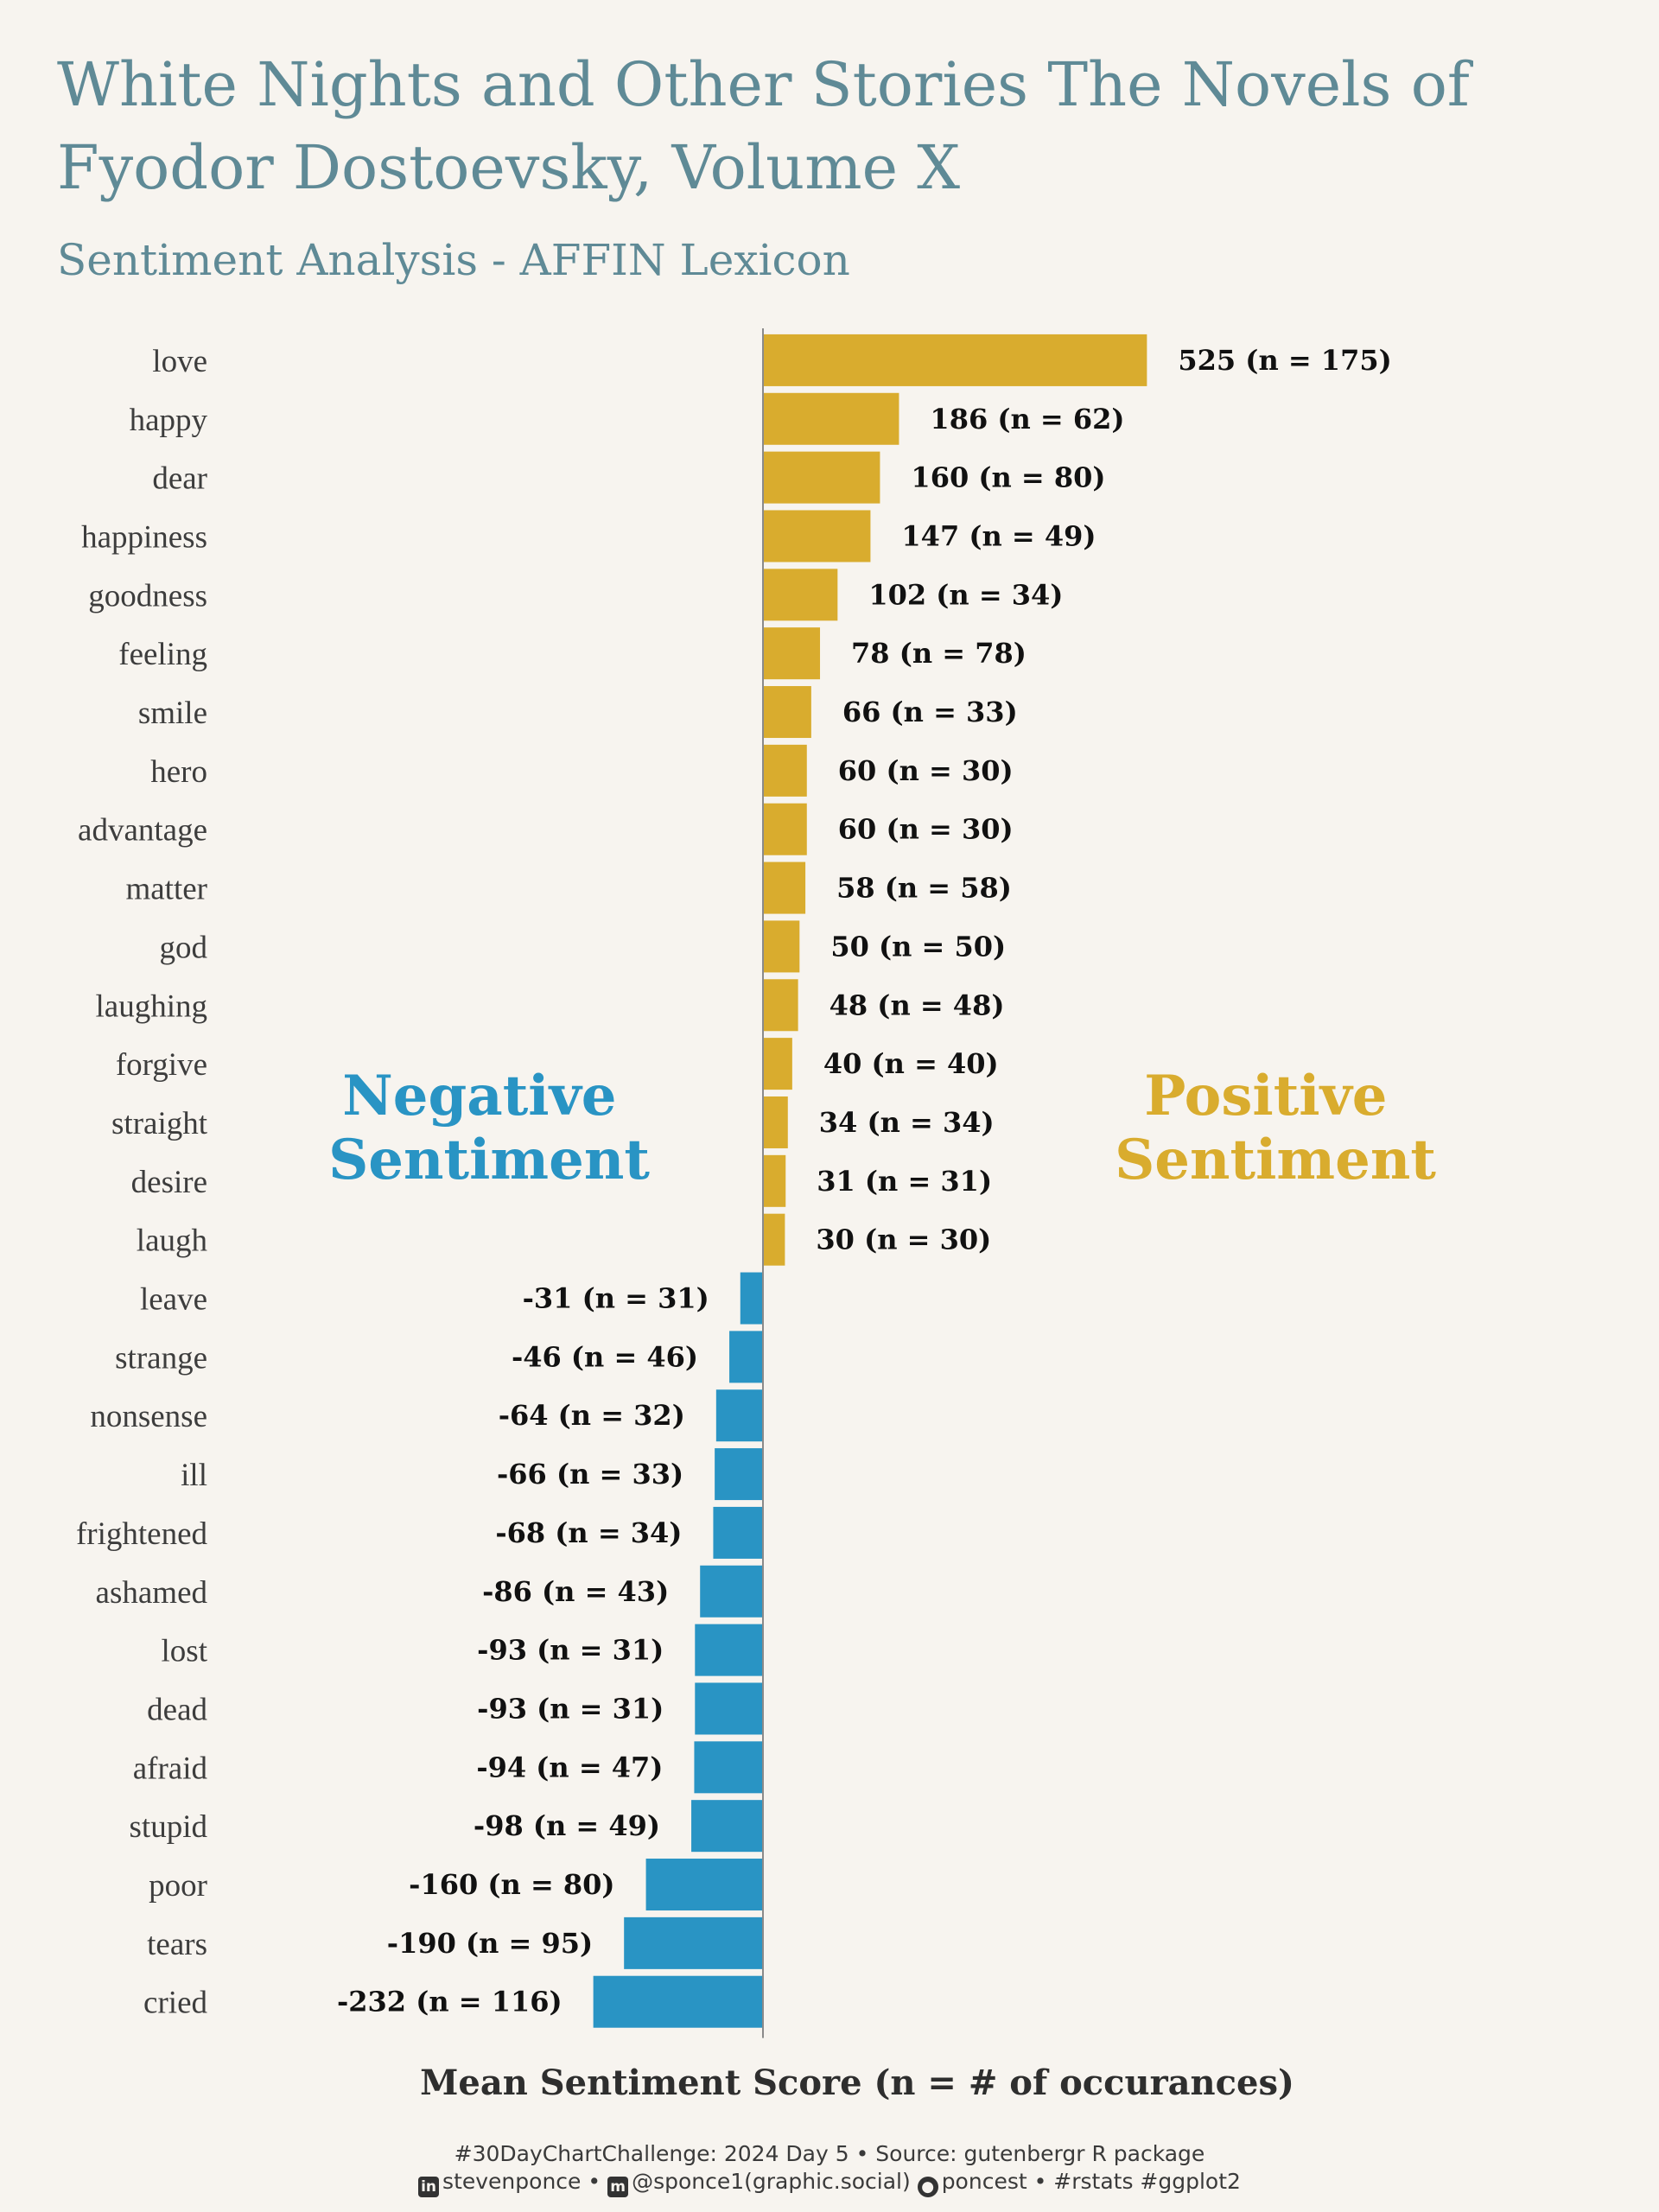 This screenshot has height=2212, width=1659. I want to click on github-icon: ●, so click(928, 2187).